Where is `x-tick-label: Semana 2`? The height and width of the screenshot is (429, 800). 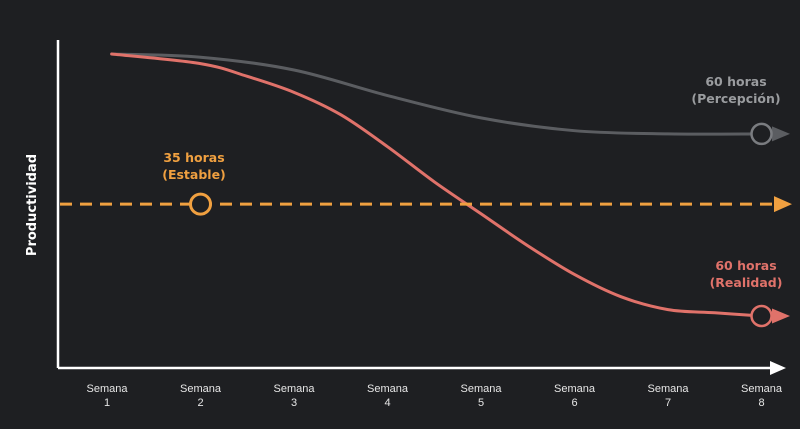
x-tick-label: Semana 2 is located at coordinates (201, 396).